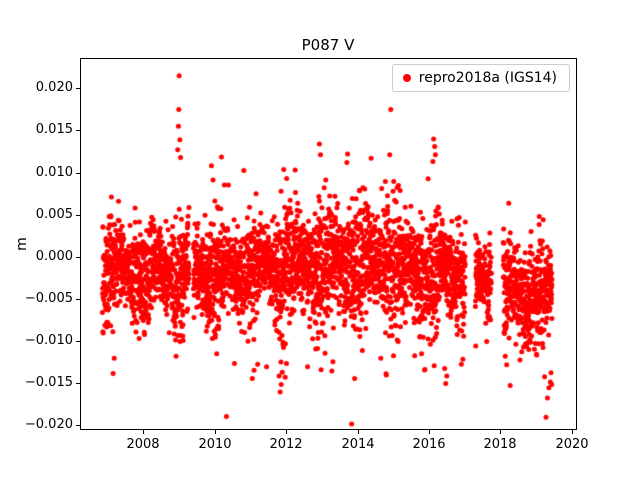  What do you see at coordinates (572, 444) in the screenshot?
I see `x-tick-label: 2020` at bounding box center [572, 444].